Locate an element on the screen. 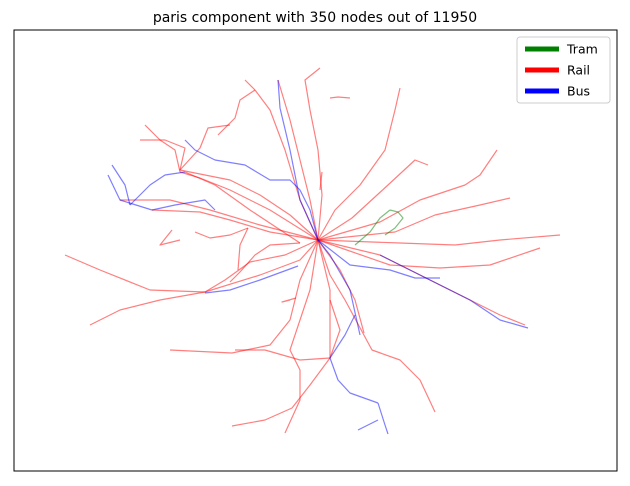 The image size is (630, 486). legend-label-tram: Tram is located at coordinates (582, 49).